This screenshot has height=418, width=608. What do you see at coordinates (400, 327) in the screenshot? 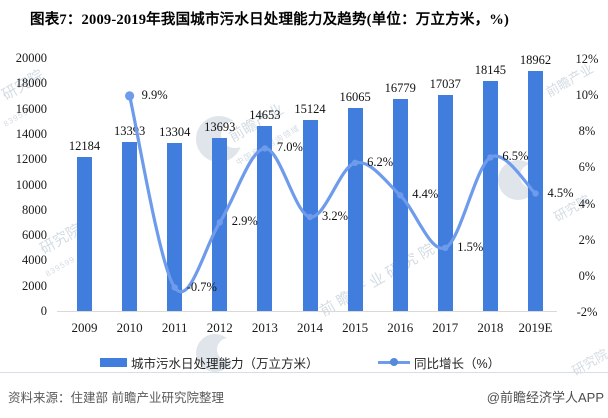
I see `x-axis-tick-label: 2016` at bounding box center [400, 327].